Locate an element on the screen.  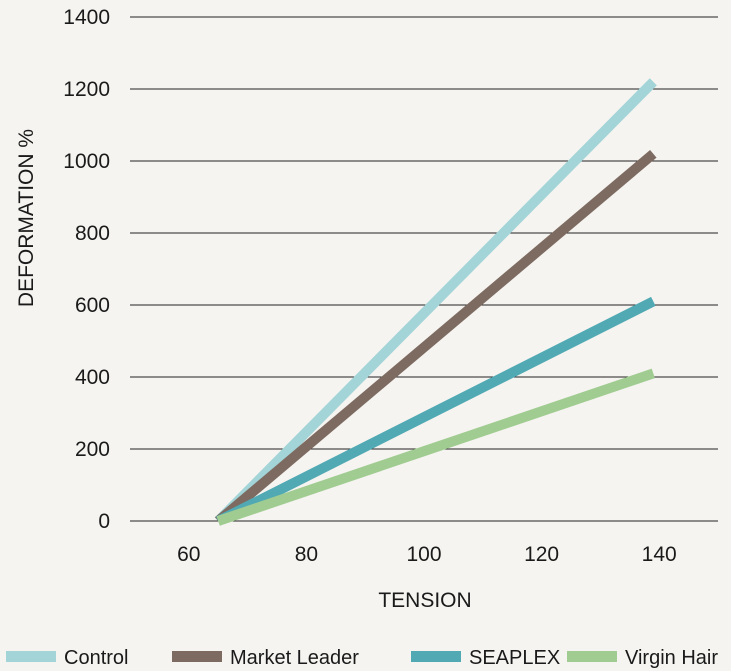
legend-item-market-leader: Market Leader is located at coordinates (265, 658).